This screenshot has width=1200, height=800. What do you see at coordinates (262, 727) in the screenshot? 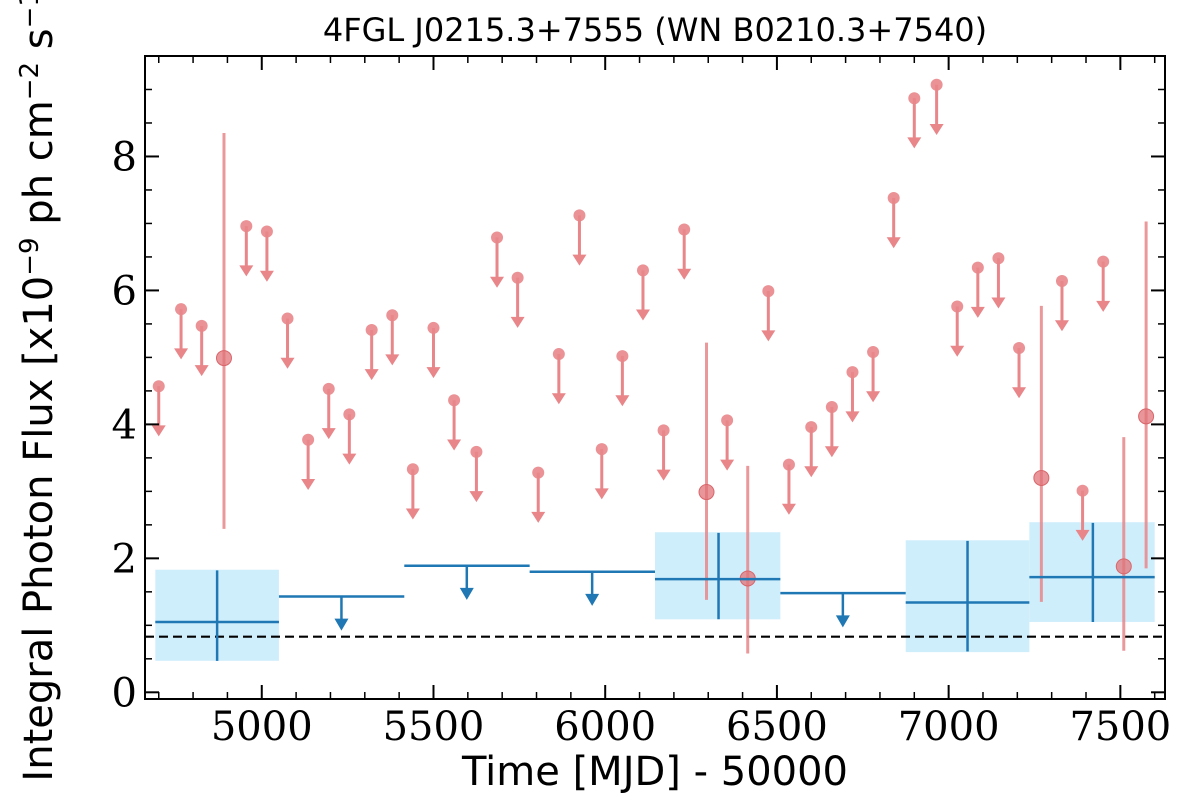
I see `x-tick-label: 5000` at bounding box center [262, 727].